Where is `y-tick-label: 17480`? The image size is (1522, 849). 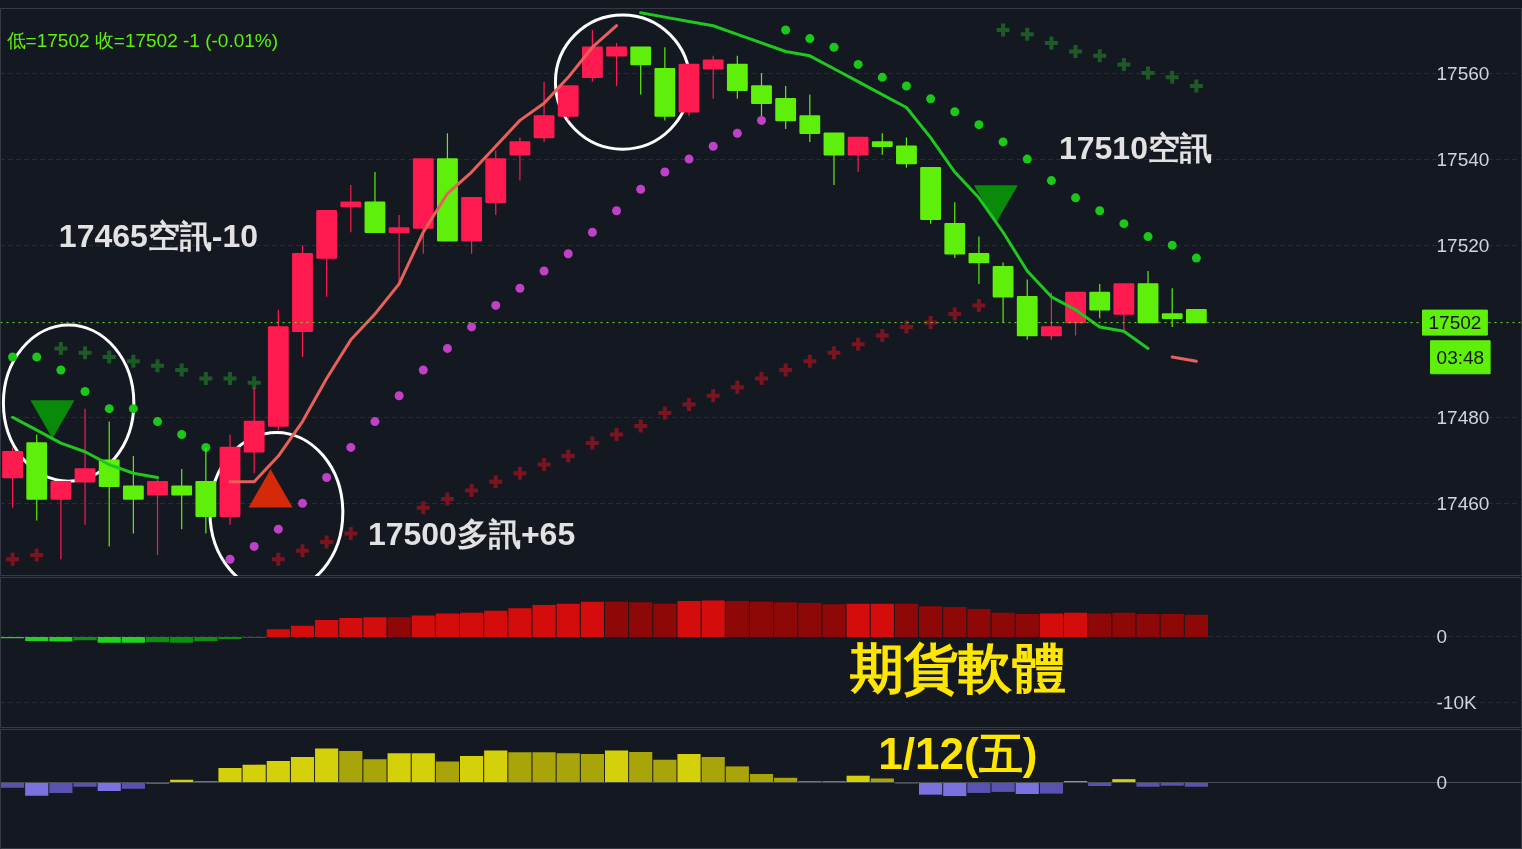
y-tick-label: 17480 is located at coordinates (1463, 417).